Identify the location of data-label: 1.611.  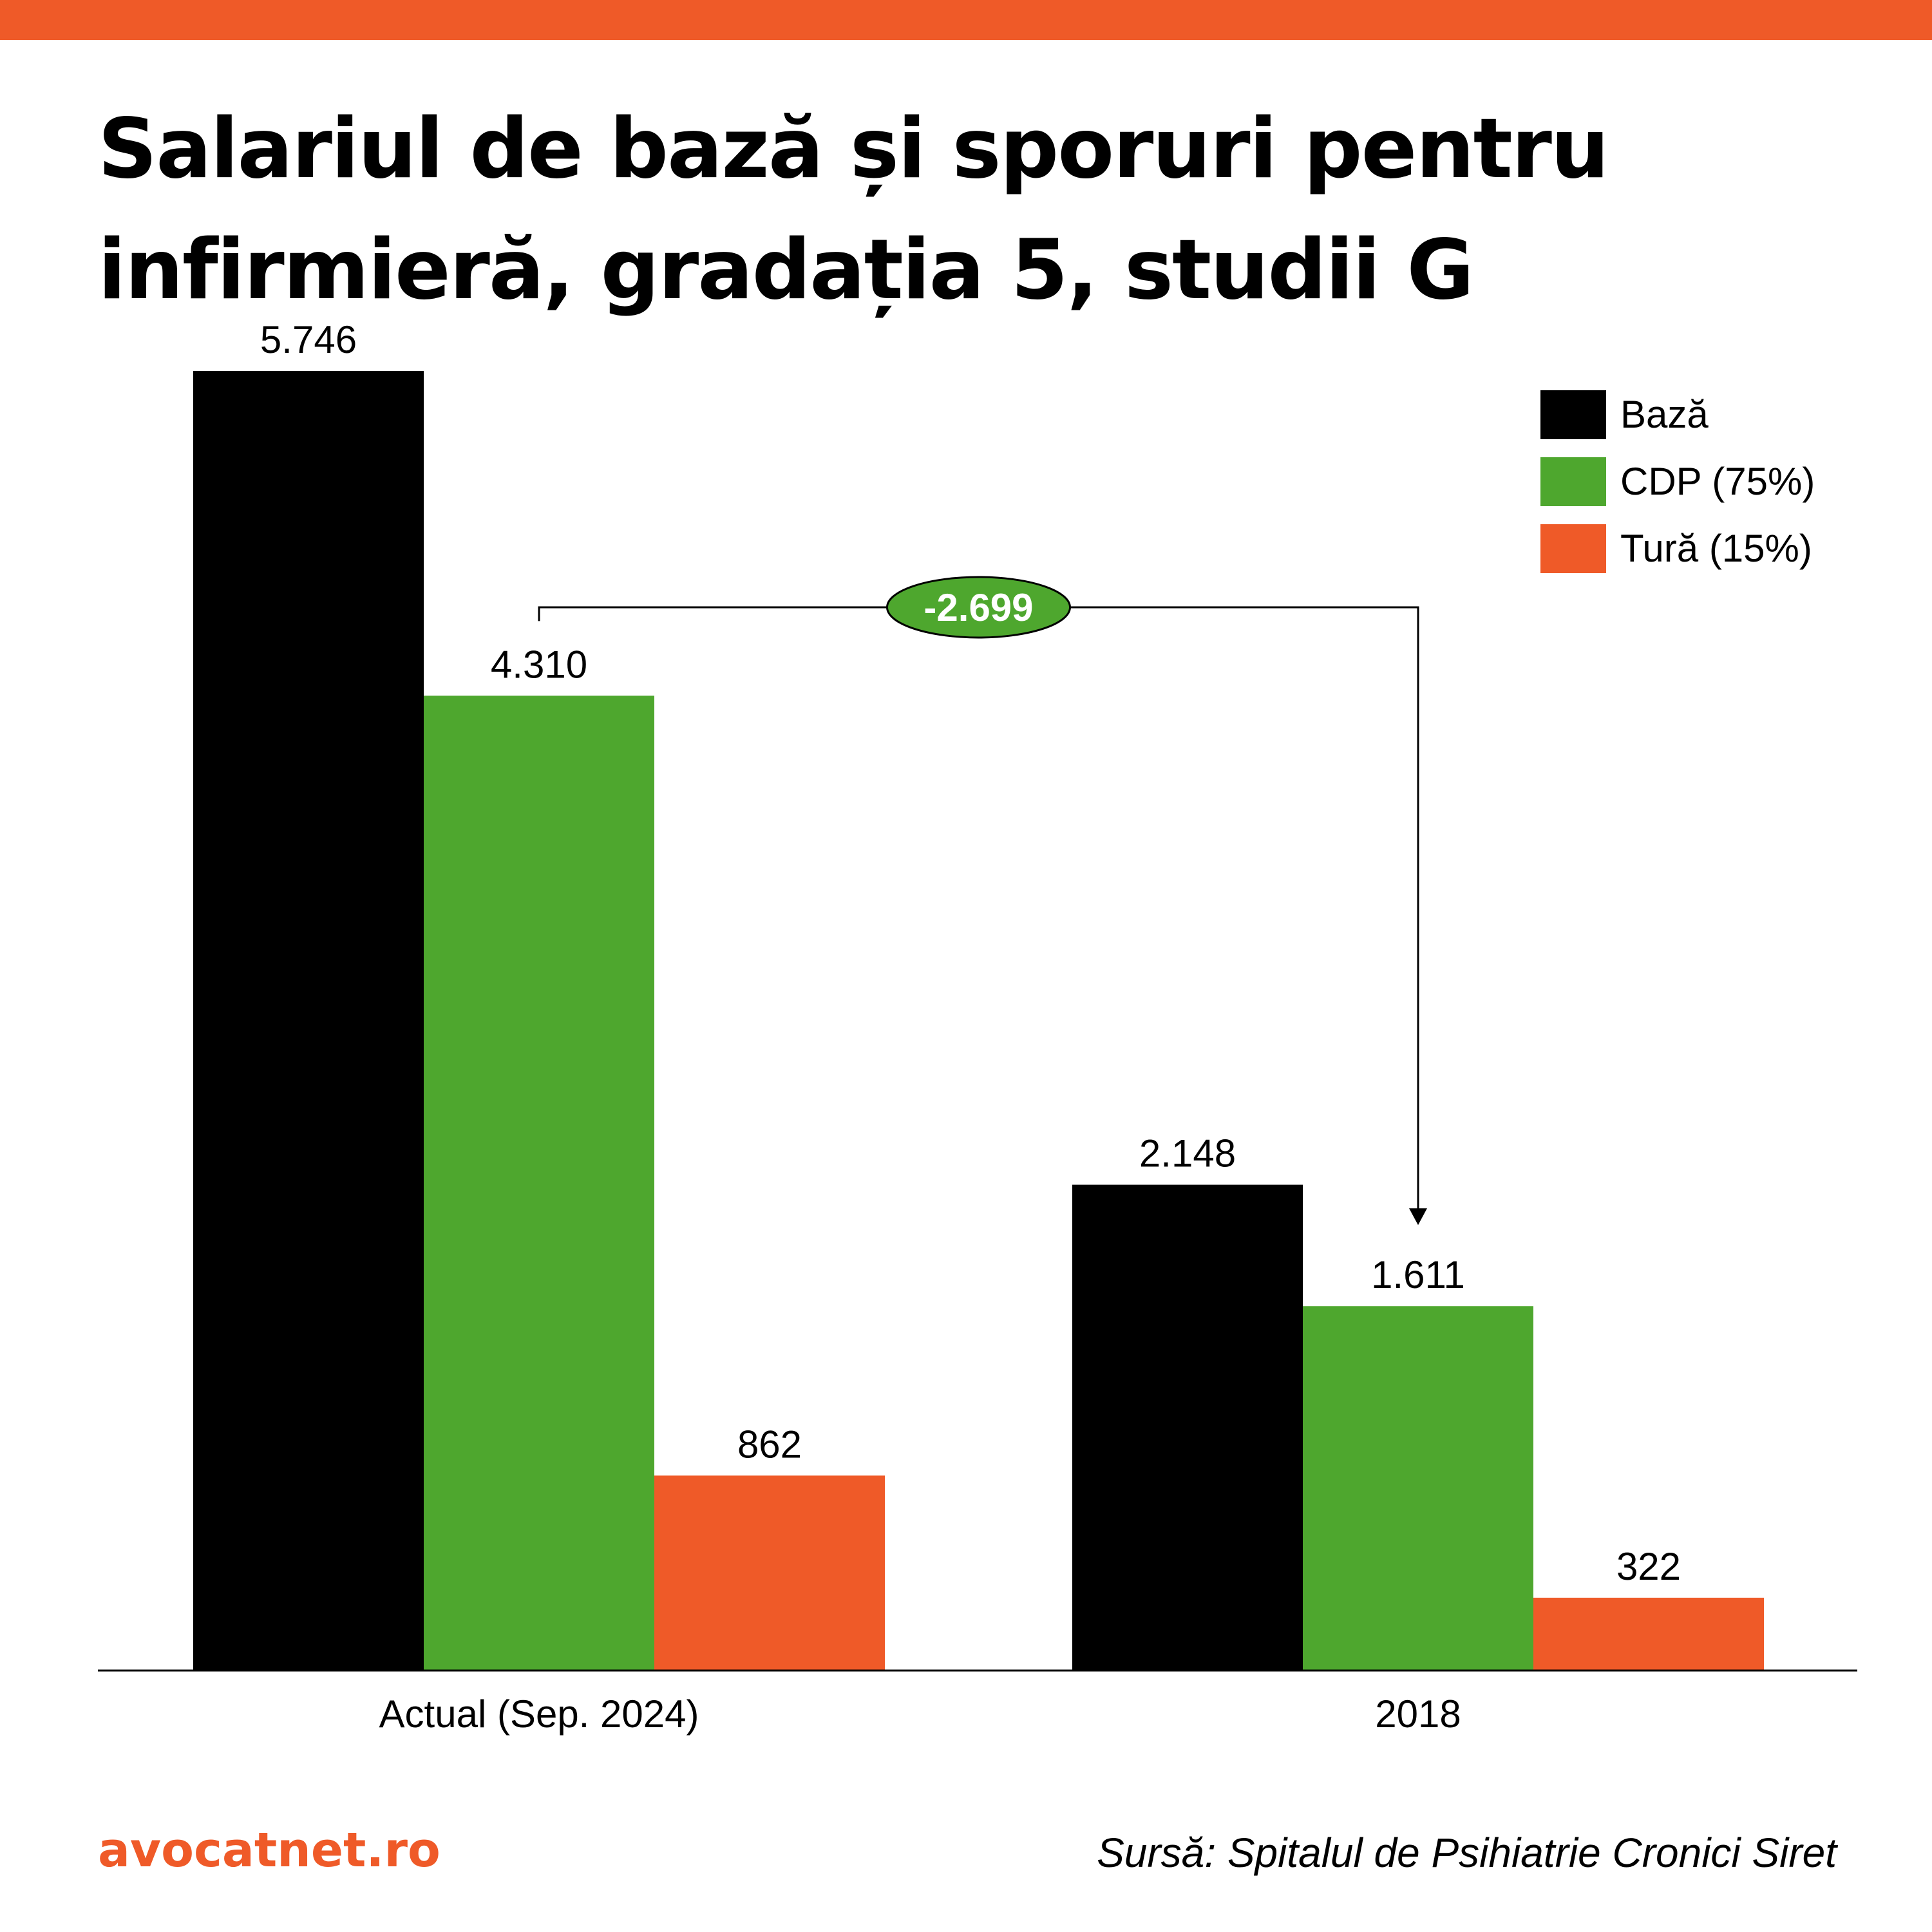
(1418, 1274).